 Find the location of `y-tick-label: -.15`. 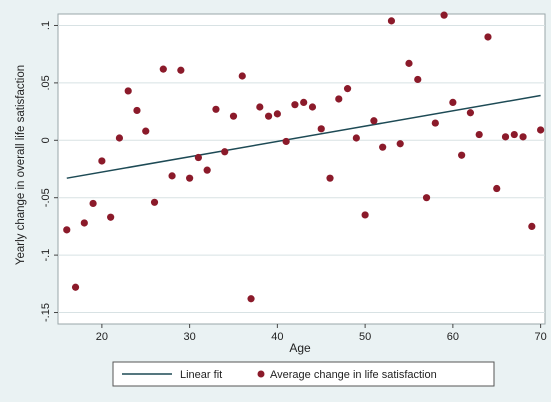

y-tick-label: -.15 is located at coordinates (46, 312).